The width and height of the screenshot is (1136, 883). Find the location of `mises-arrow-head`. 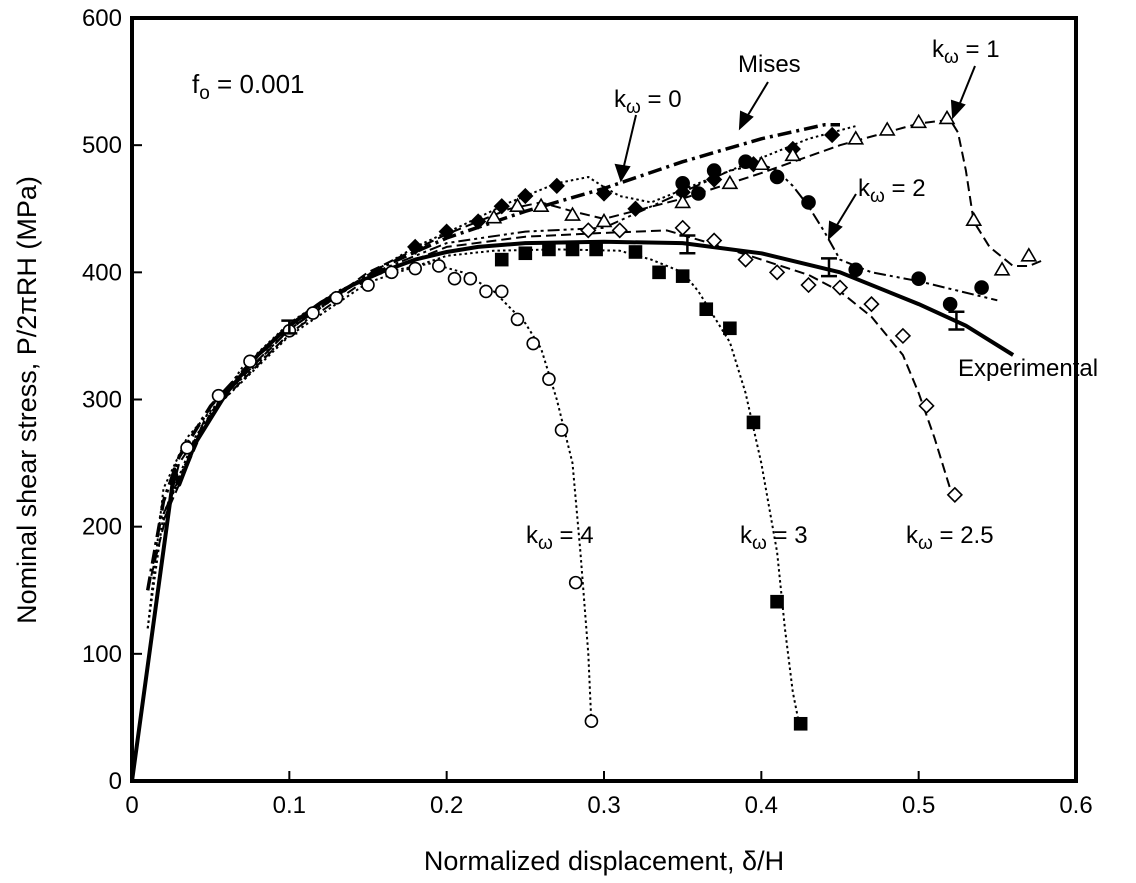

mises-arrow-head is located at coordinates (746, 120).